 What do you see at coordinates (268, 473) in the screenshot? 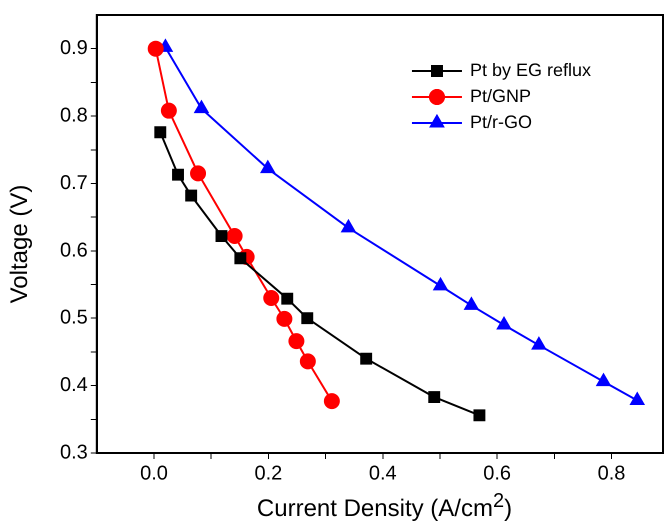
I see `x-tick-label: 0.2` at bounding box center [268, 473].